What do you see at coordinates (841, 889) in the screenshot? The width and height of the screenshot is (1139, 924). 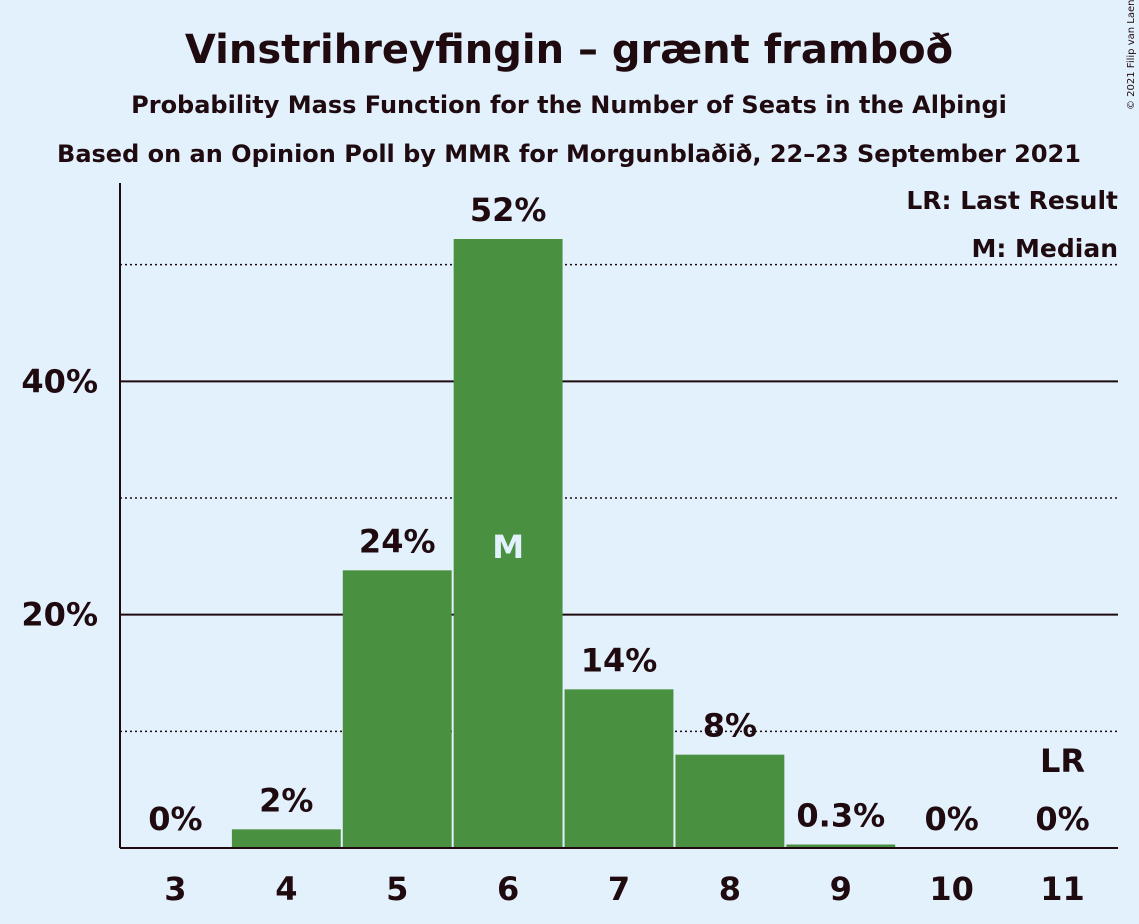 I see `x-tick-label: 9` at bounding box center [841, 889].